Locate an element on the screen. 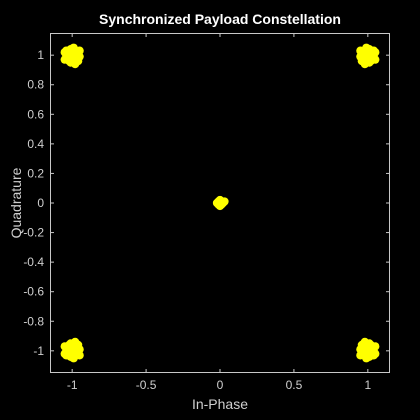  y-tick-label: 0.4 is located at coordinates (35, 144).